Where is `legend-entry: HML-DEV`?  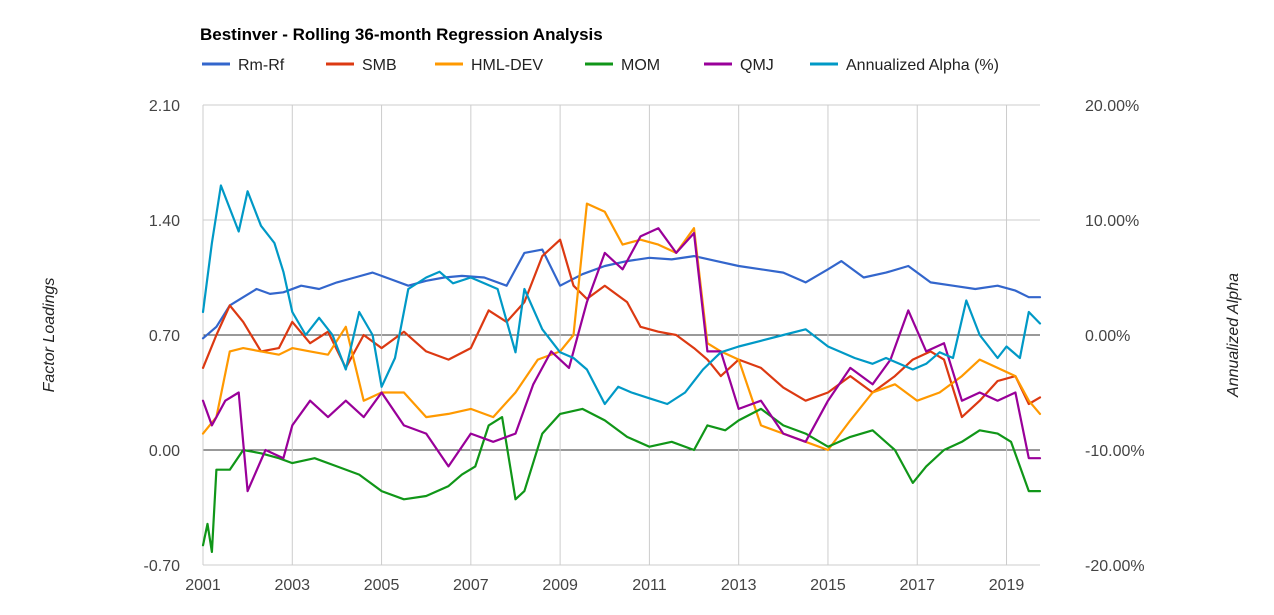 legend-entry: HML-DEV is located at coordinates (507, 65).